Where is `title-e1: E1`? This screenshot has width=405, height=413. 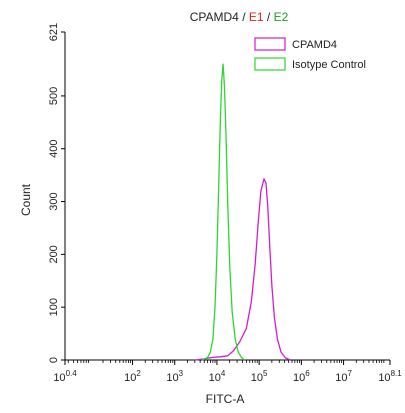 title-e1: E1 is located at coordinates (256, 17).